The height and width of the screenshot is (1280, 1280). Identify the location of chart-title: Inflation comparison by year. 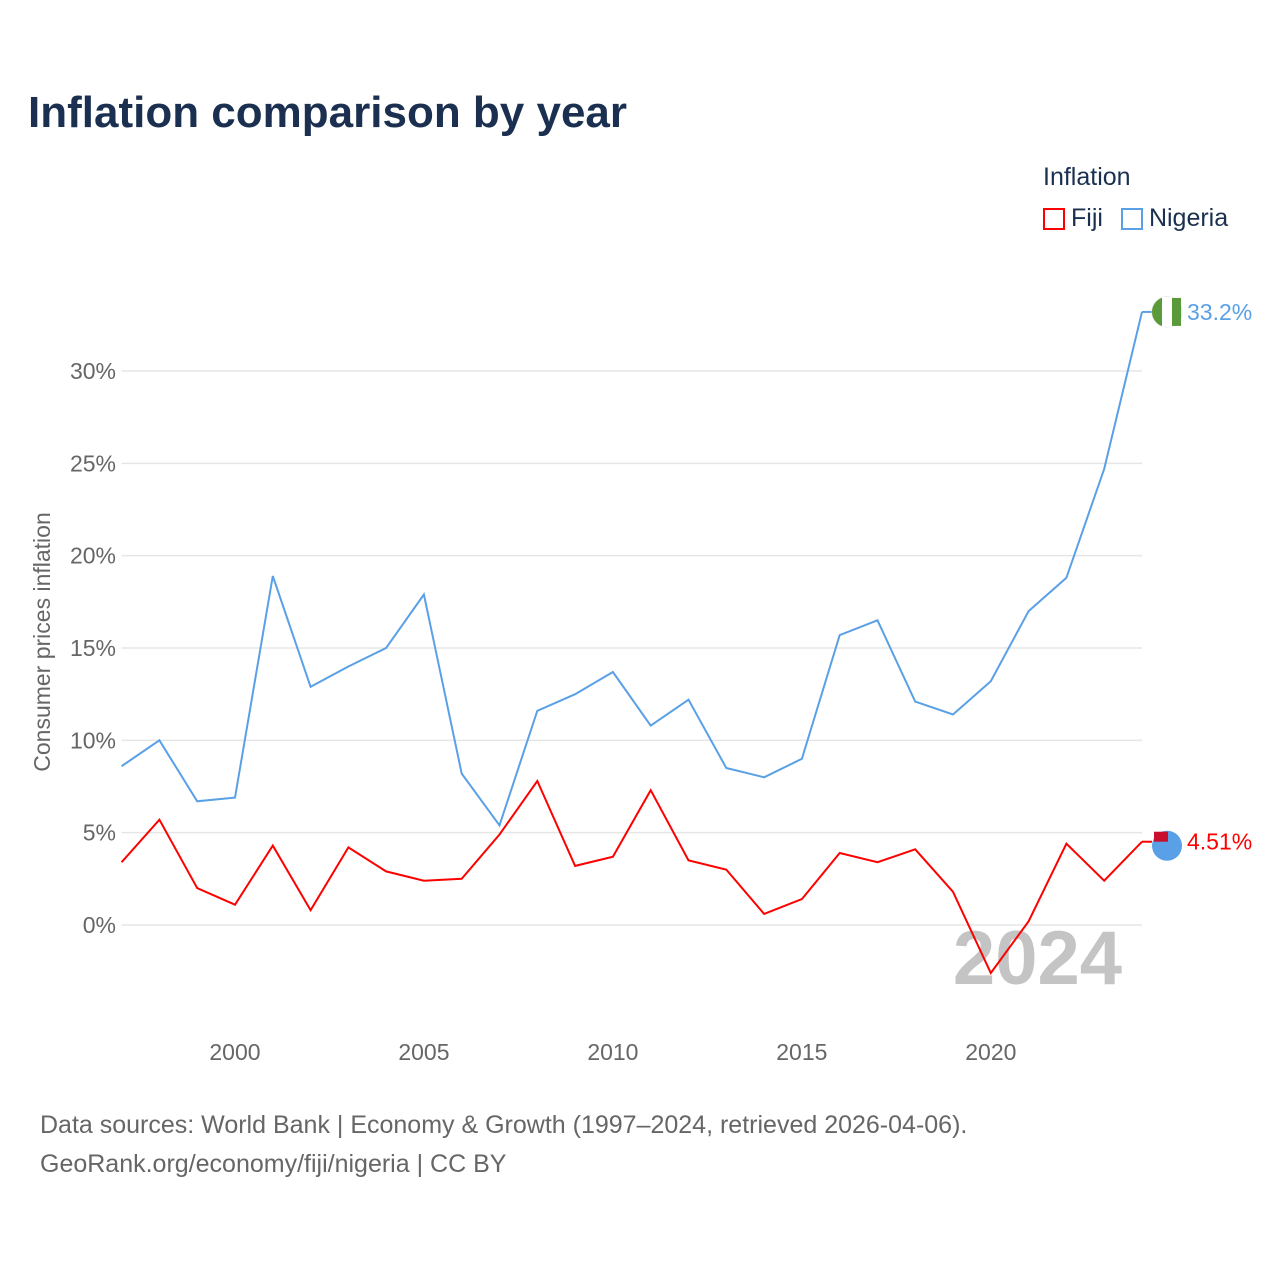
(328, 112).